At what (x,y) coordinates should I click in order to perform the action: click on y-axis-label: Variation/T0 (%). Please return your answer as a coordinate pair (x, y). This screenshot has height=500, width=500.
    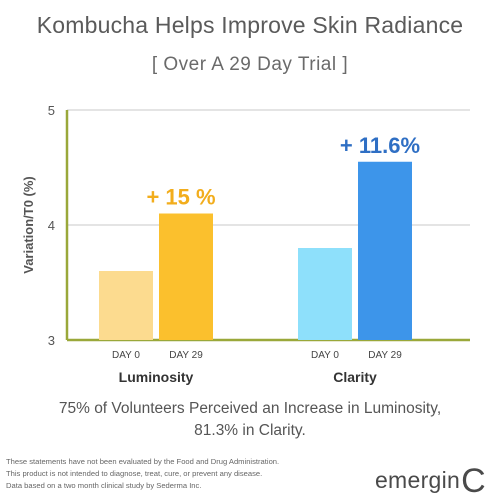
    Looking at the image, I should click on (28, 225).